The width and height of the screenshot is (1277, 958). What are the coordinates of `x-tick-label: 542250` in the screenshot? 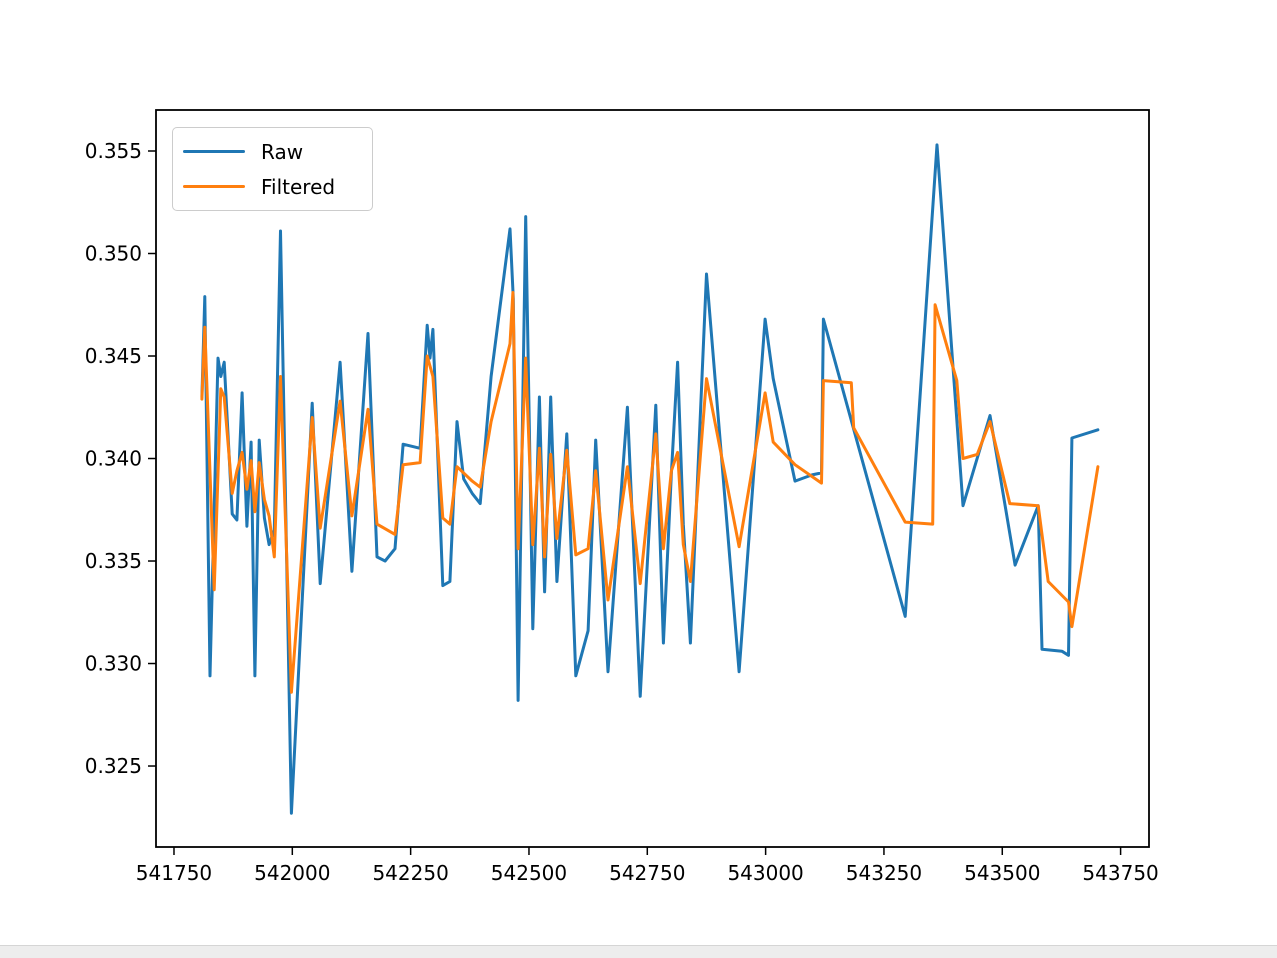 It's located at (410, 873).